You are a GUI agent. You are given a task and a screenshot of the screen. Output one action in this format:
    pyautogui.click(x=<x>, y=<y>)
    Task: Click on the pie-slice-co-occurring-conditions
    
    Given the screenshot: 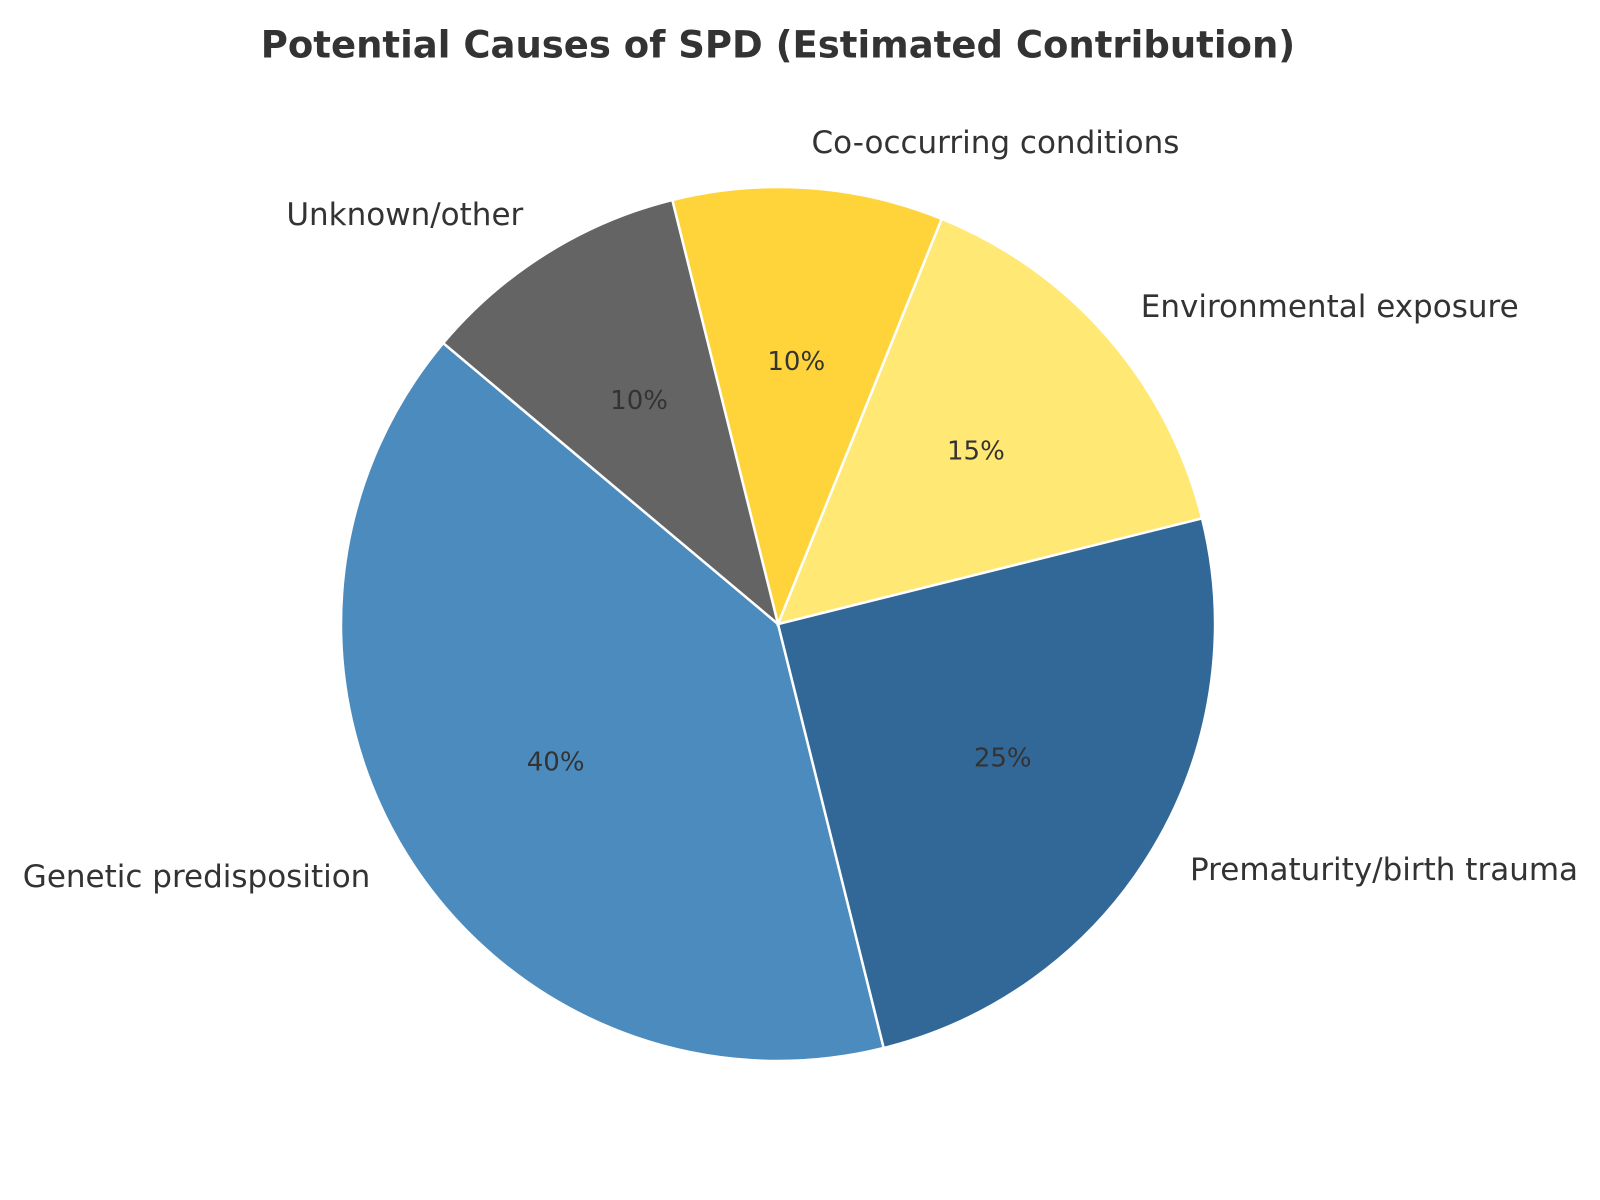 What is the action you would take?
    pyautogui.click(x=807, y=407)
    